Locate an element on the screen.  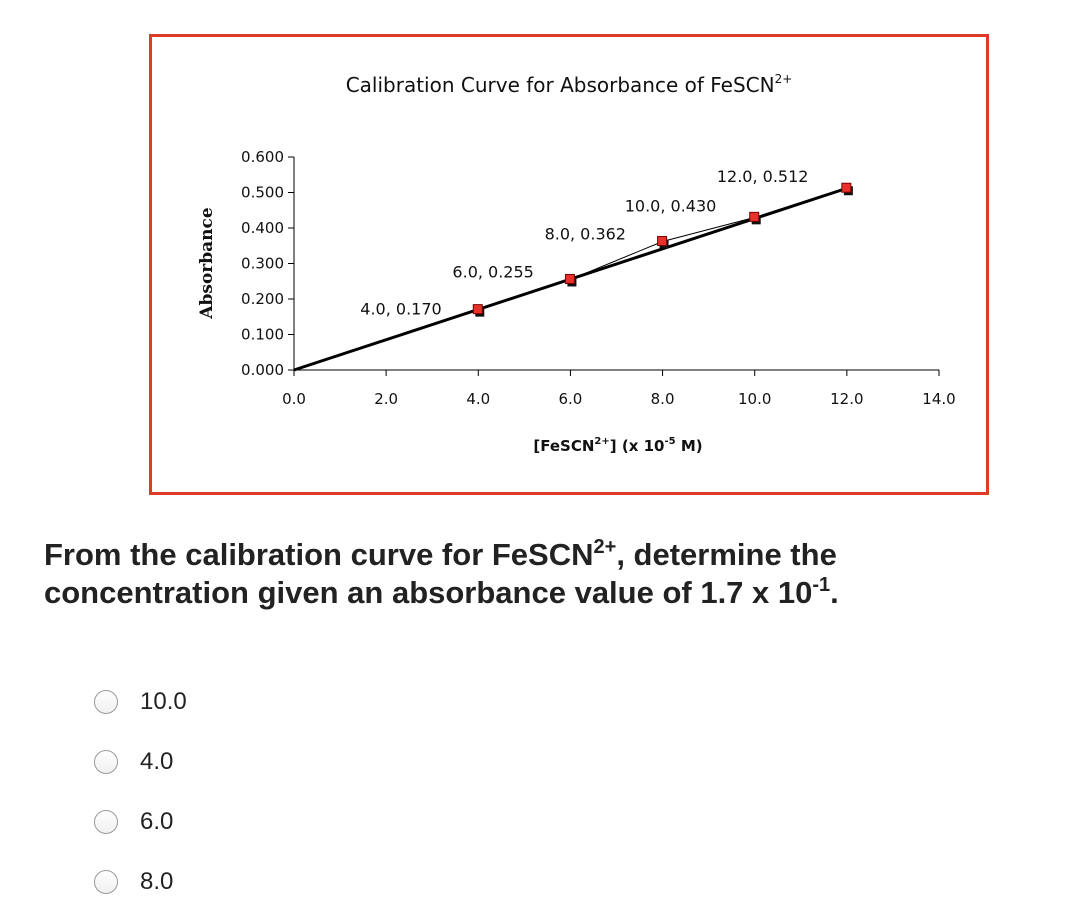
answer-option-label: 10.0 is located at coordinates (163, 701).